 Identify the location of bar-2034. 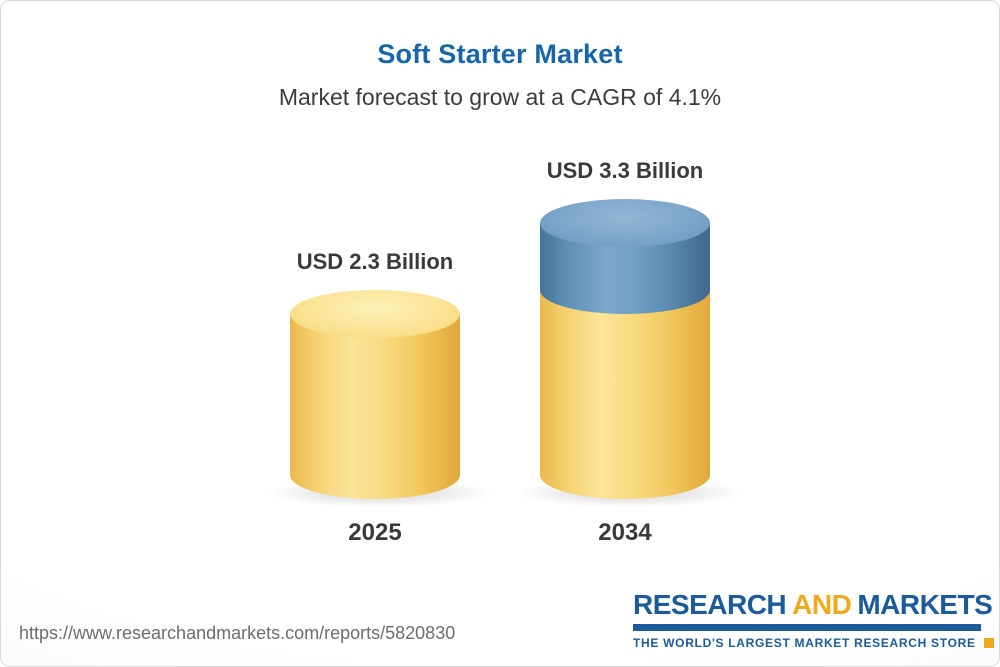
(630, 353).